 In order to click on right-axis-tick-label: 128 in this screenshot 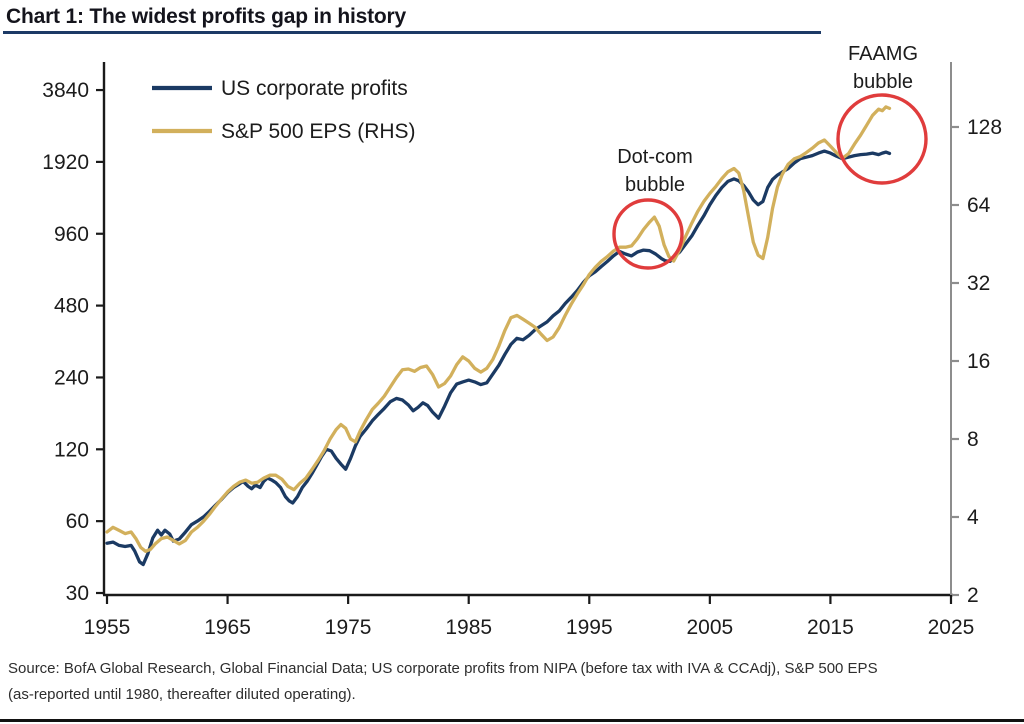, I will do `click(984, 127)`.